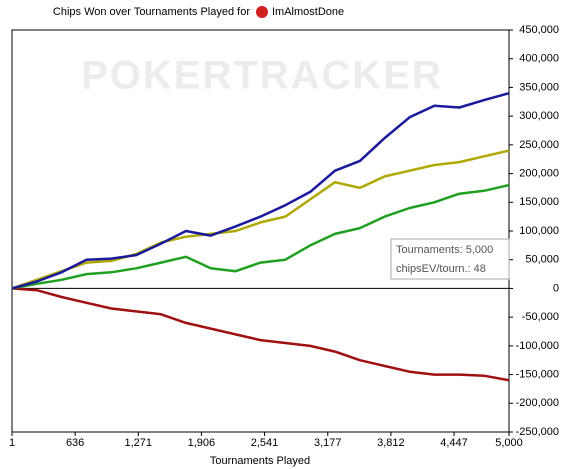  I want to click on chart-title: Chips Won over Tournaments Played for, so click(151, 12).